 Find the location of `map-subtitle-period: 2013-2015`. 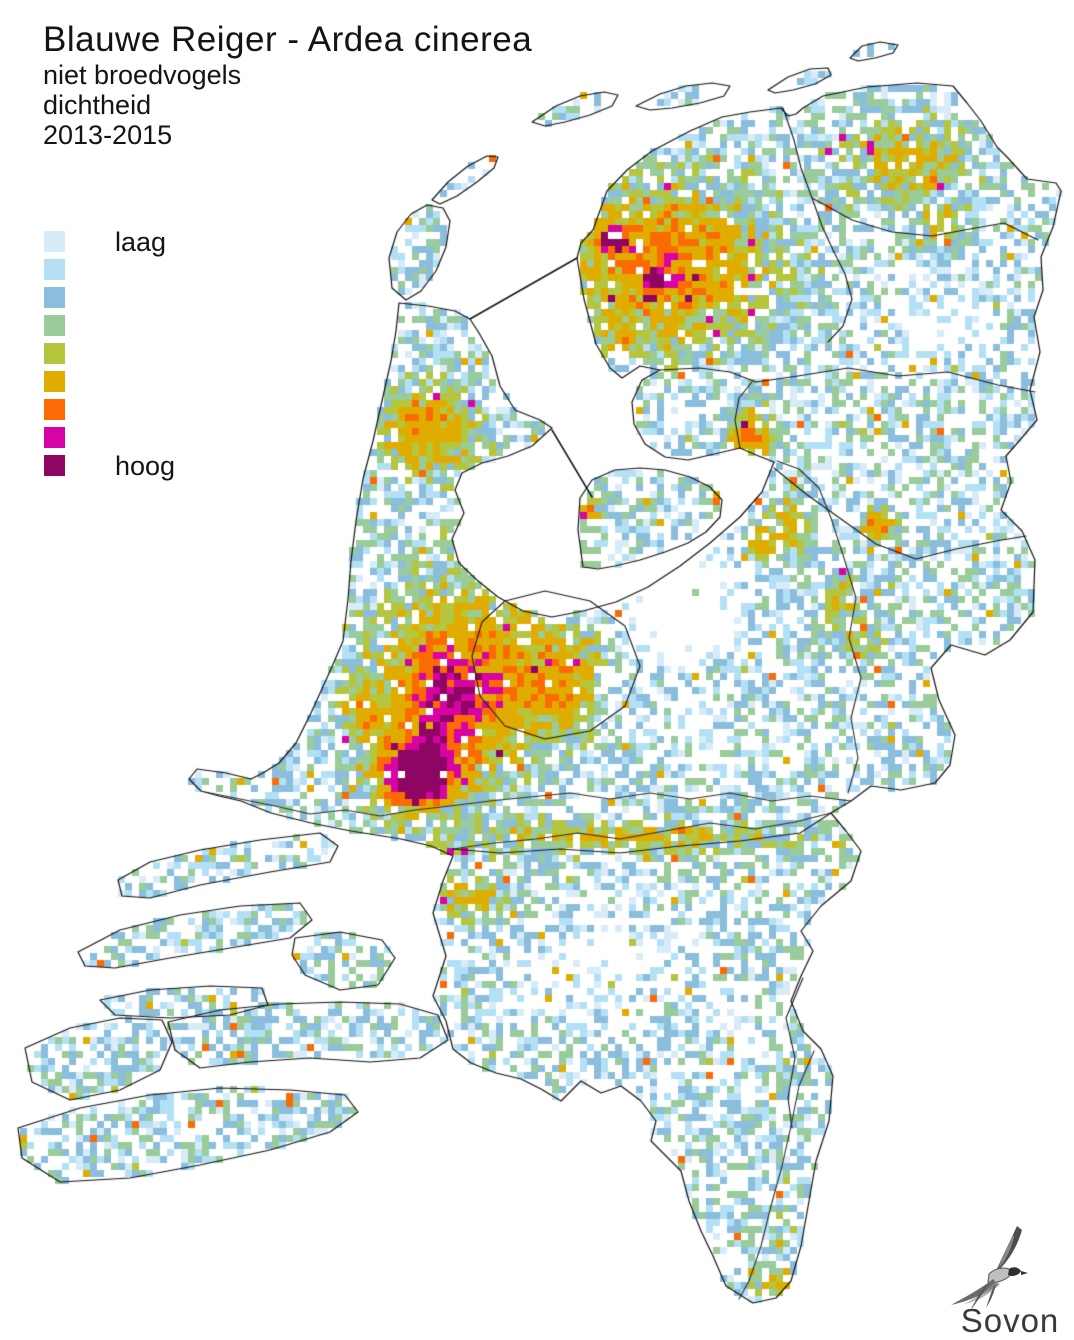

map-subtitle-period: 2013-2015 is located at coordinates (108, 135).